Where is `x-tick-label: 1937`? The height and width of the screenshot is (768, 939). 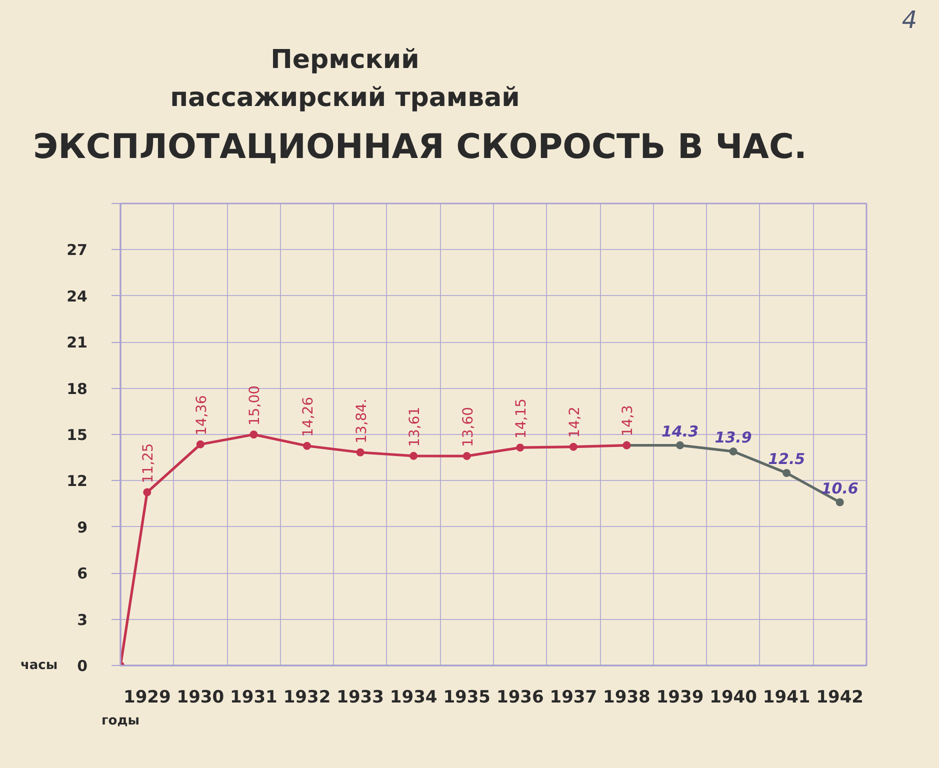 x-tick-label: 1937 is located at coordinates (574, 698).